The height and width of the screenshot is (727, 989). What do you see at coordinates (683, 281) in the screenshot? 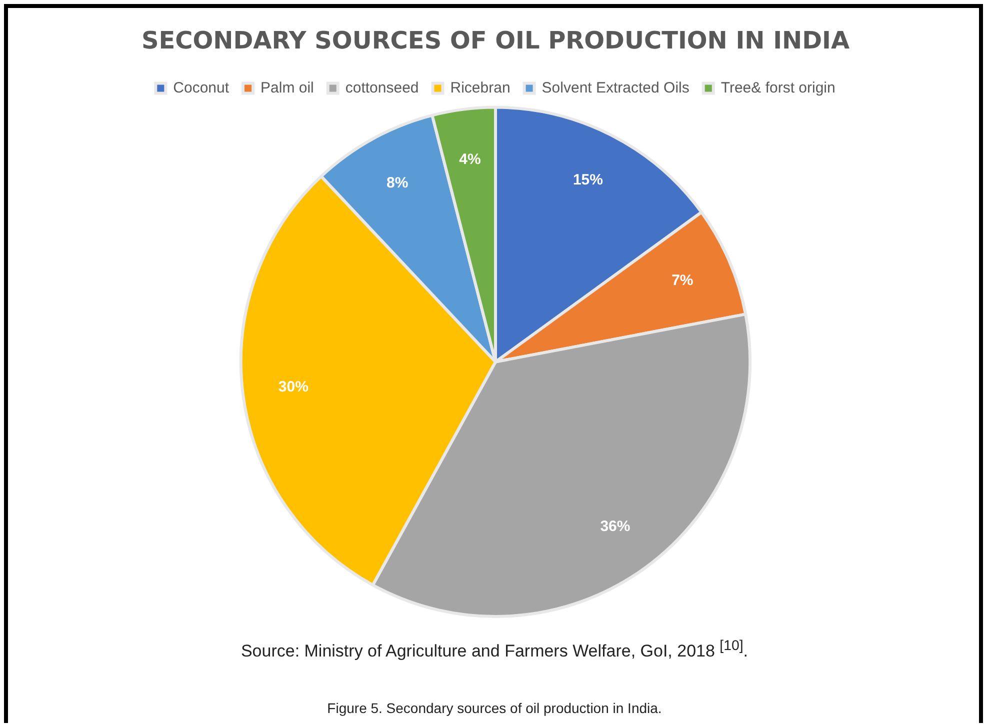
I see `data-label: 7%` at bounding box center [683, 281].